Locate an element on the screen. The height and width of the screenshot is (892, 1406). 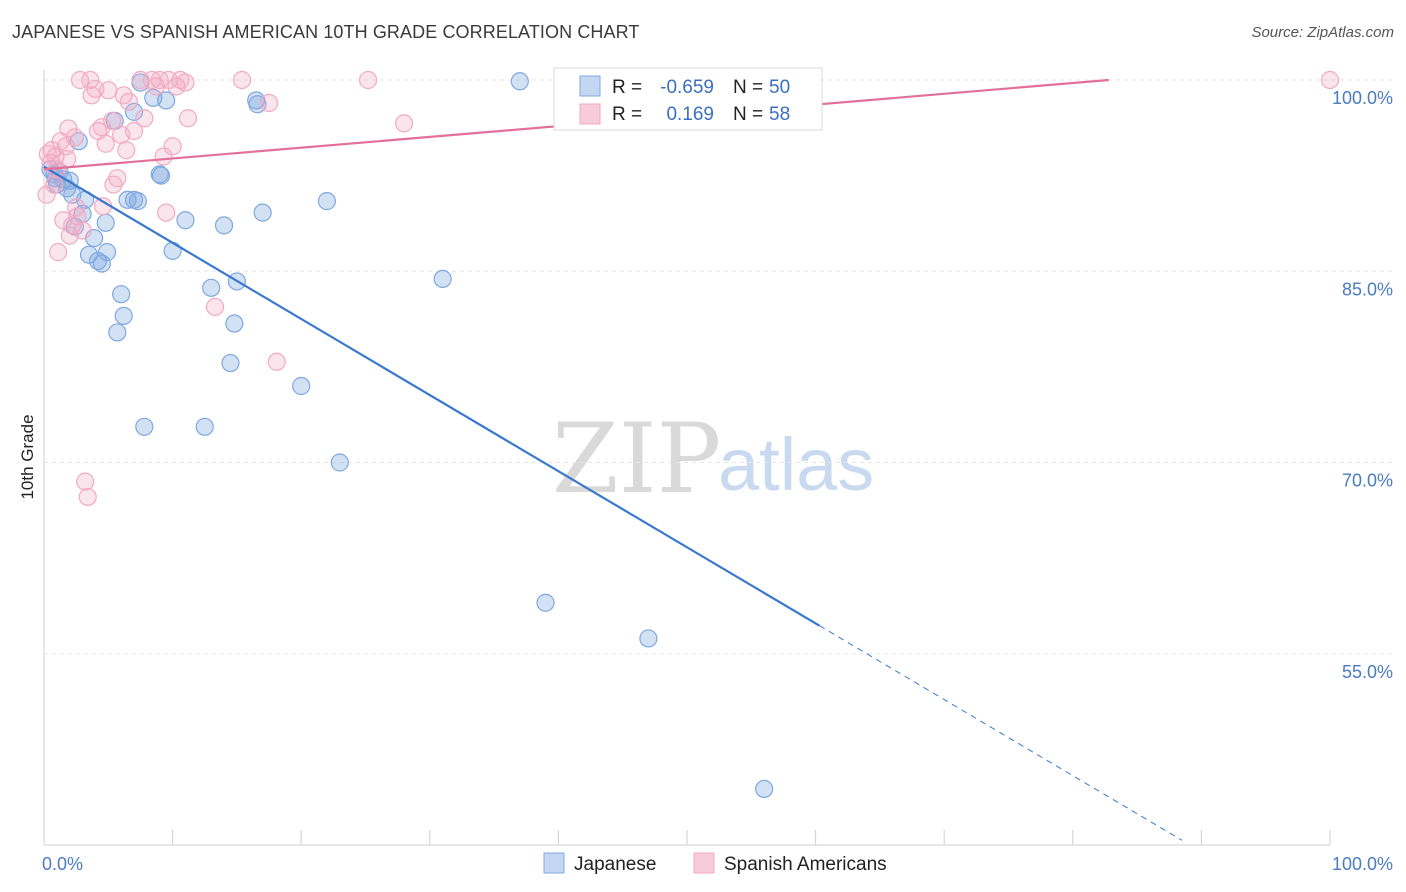
legend-n-label-japanese: N = is located at coordinates (748, 87).